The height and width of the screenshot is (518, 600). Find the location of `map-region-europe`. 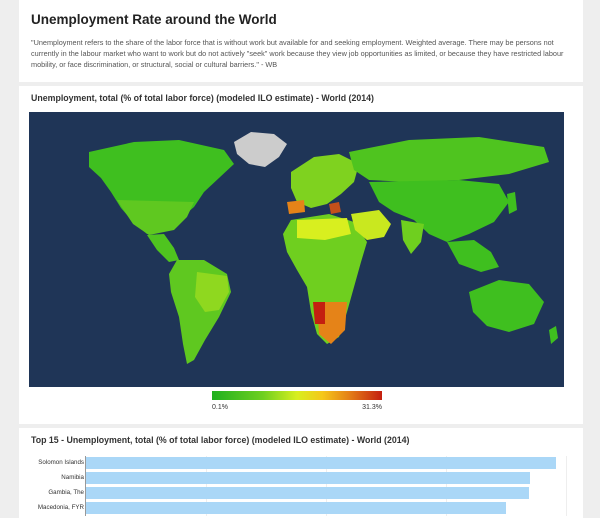

map-region-europe is located at coordinates (325, 181).